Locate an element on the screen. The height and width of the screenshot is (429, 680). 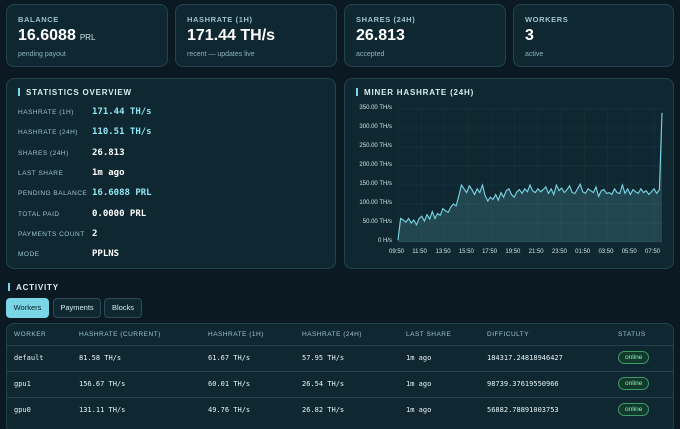
table-cell: gpu0 is located at coordinates (22, 410).